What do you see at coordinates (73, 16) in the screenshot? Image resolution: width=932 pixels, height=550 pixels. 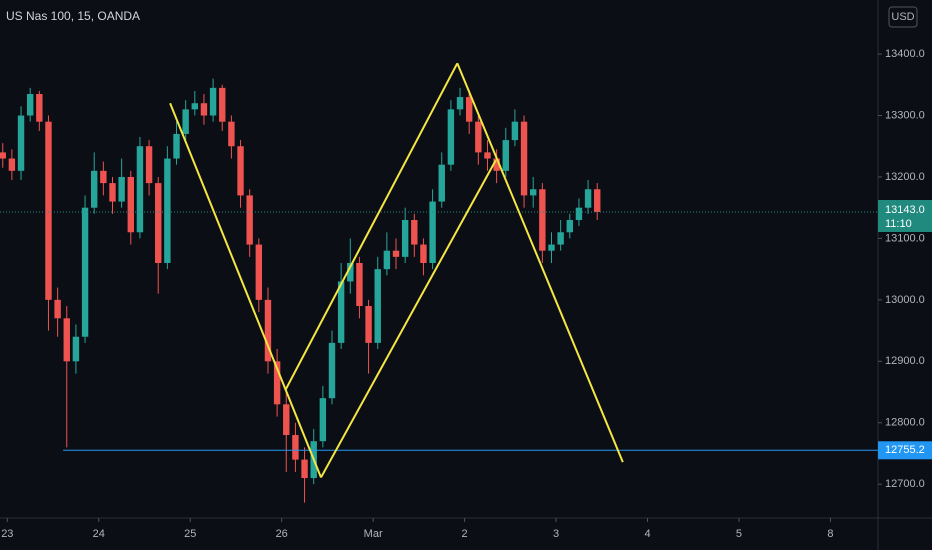 I see `chart-title: US Nas 100, 15, OANDA` at bounding box center [73, 16].